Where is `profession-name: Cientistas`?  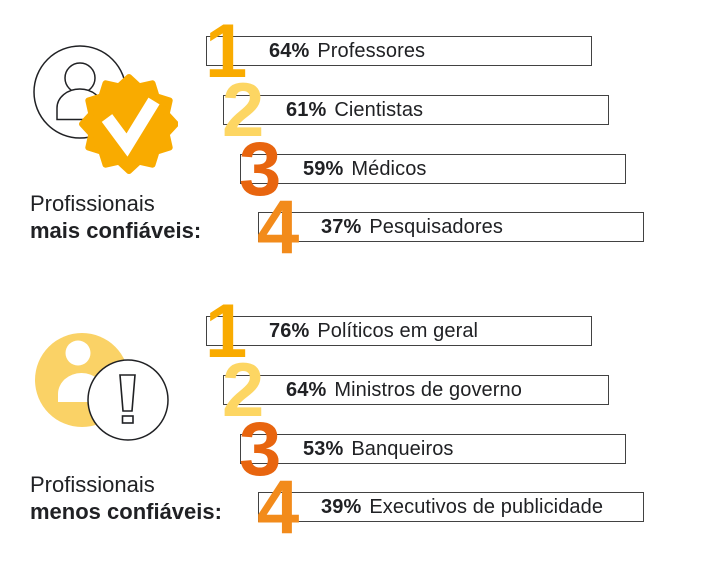 profession-name: Cientistas is located at coordinates (379, 109).